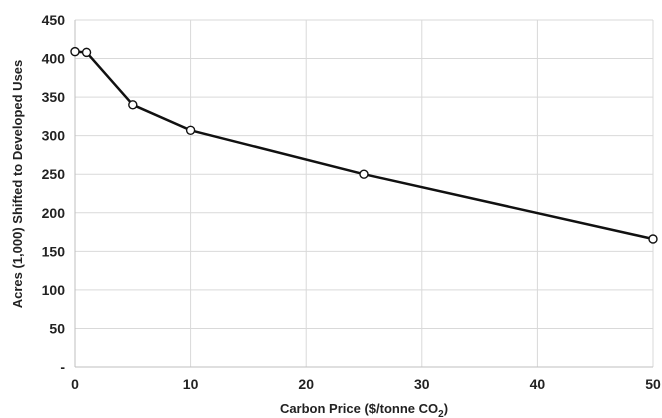 Image resolution: width=662 pixels, height=418 pixels. What do you see at coordinates (366, 384) in the screenshot?
I see `x-tick-labels: 0 10 20 30 40 50` at bounding box center [366, 384].